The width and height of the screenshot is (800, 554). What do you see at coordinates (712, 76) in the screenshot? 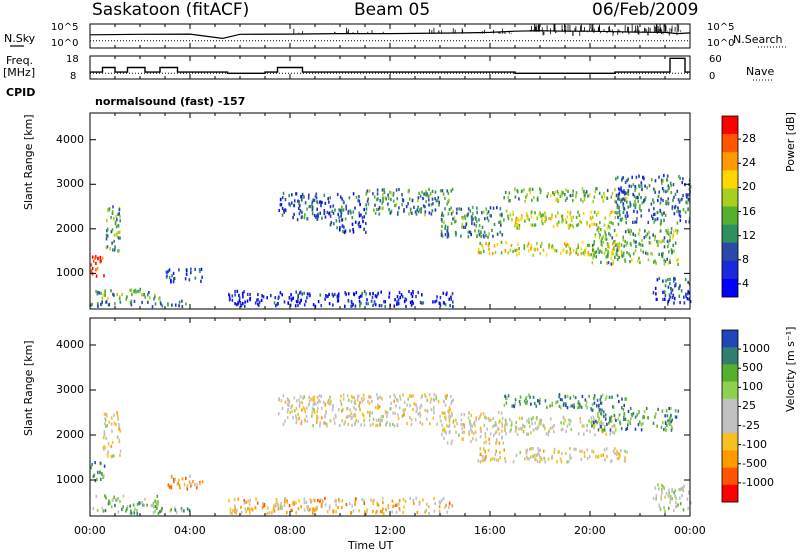
I see `nave-right-tick-bottom: 0` at bounding box center [712, 76].